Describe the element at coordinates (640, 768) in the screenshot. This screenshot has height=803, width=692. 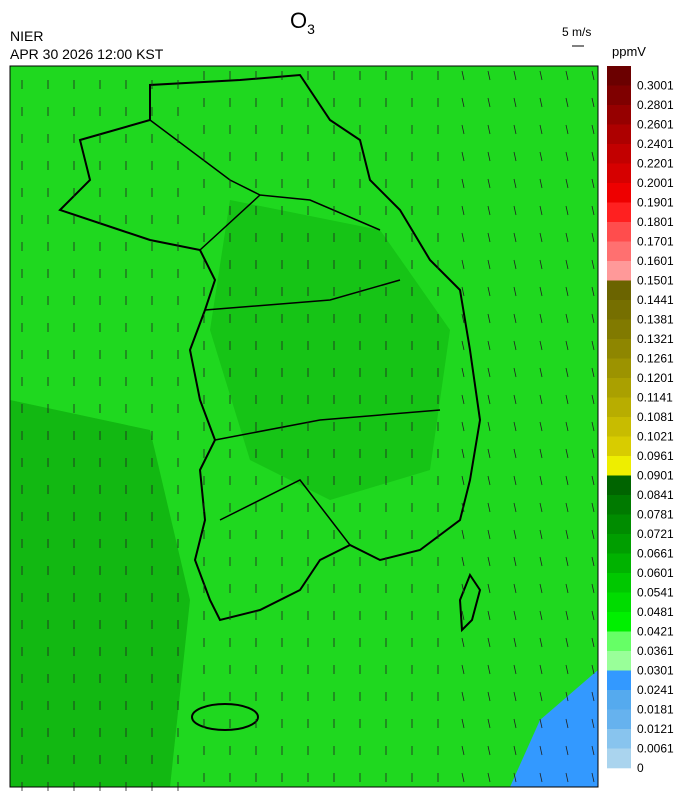
I see `colorbar-label: 0` at that location.